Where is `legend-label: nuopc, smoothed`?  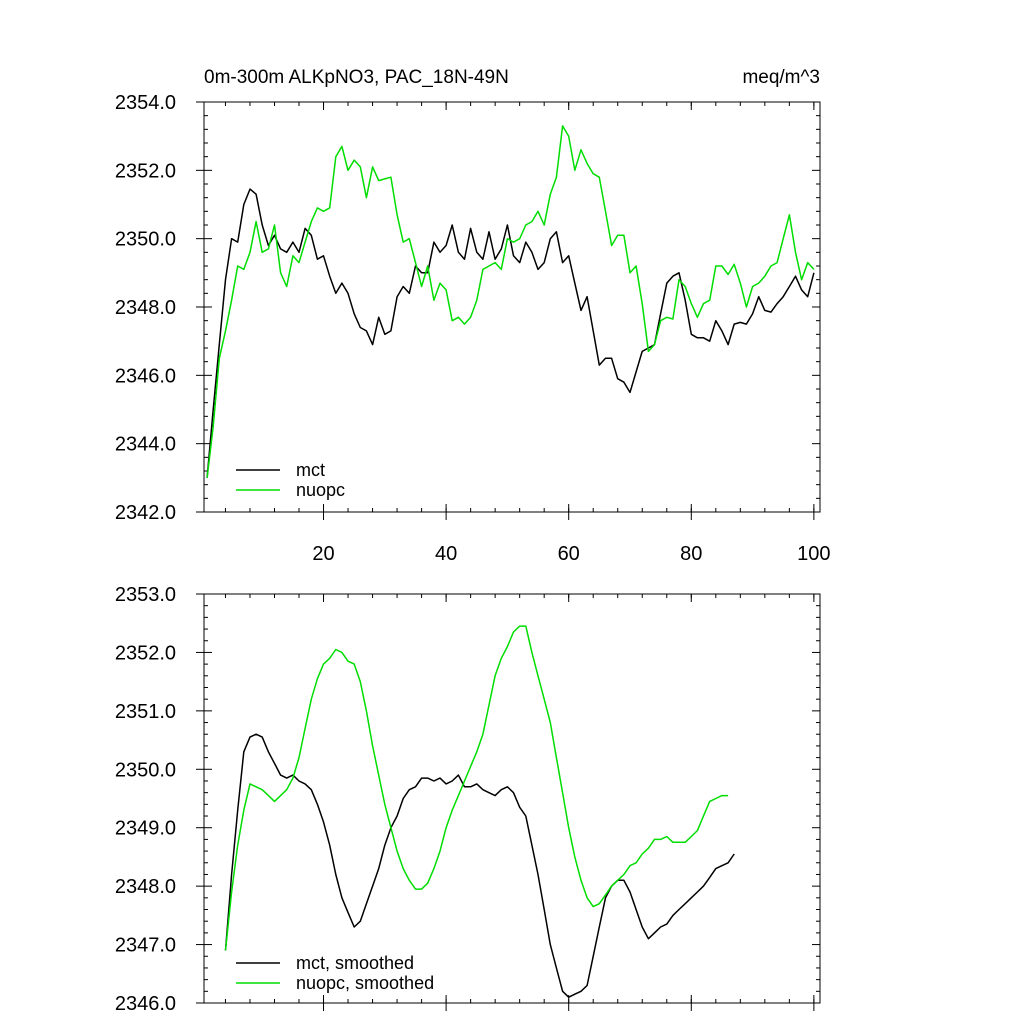
legend-label: nuopc, smoothed is located at coordinates (365, 983).